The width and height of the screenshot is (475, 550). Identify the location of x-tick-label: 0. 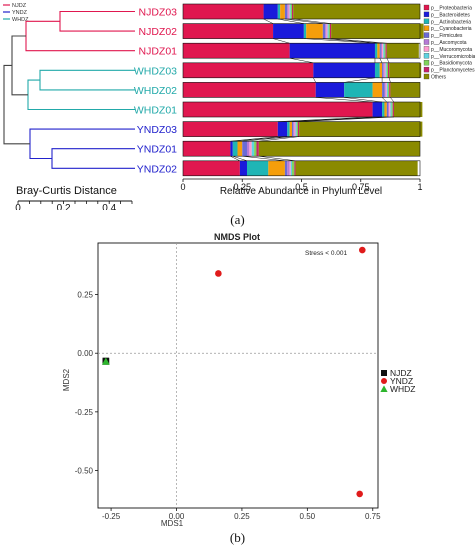
(182, 187).